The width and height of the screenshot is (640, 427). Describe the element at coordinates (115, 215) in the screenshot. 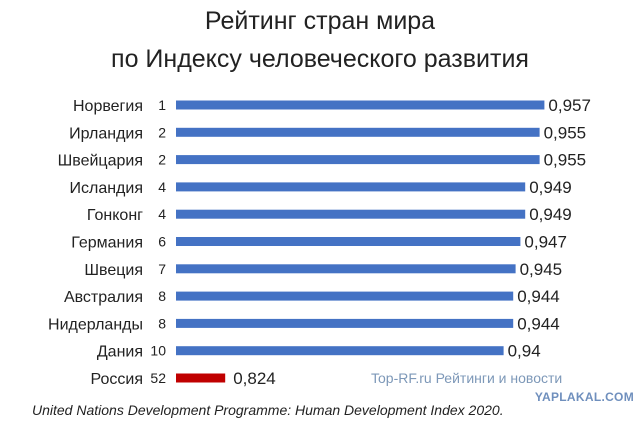

I see `country-label: Гонконг` at that location.